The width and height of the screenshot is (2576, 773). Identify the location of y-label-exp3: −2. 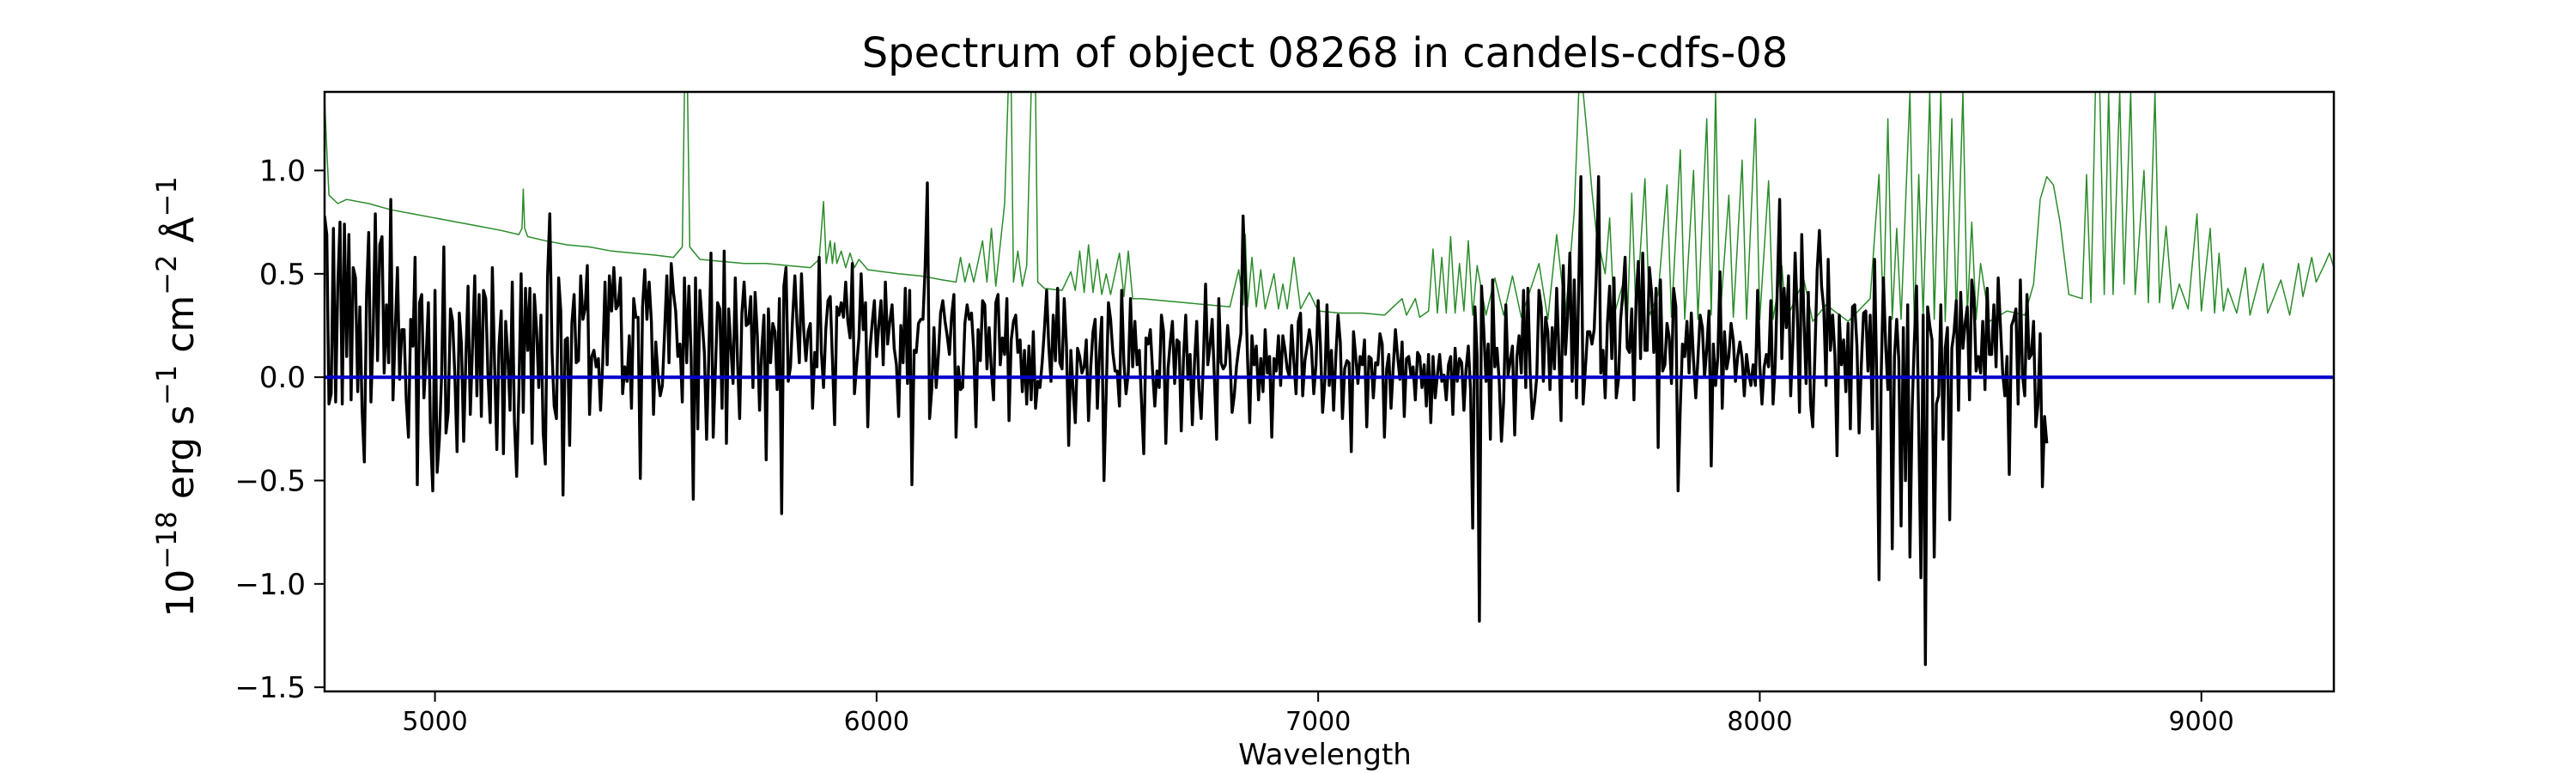
(166, 275).